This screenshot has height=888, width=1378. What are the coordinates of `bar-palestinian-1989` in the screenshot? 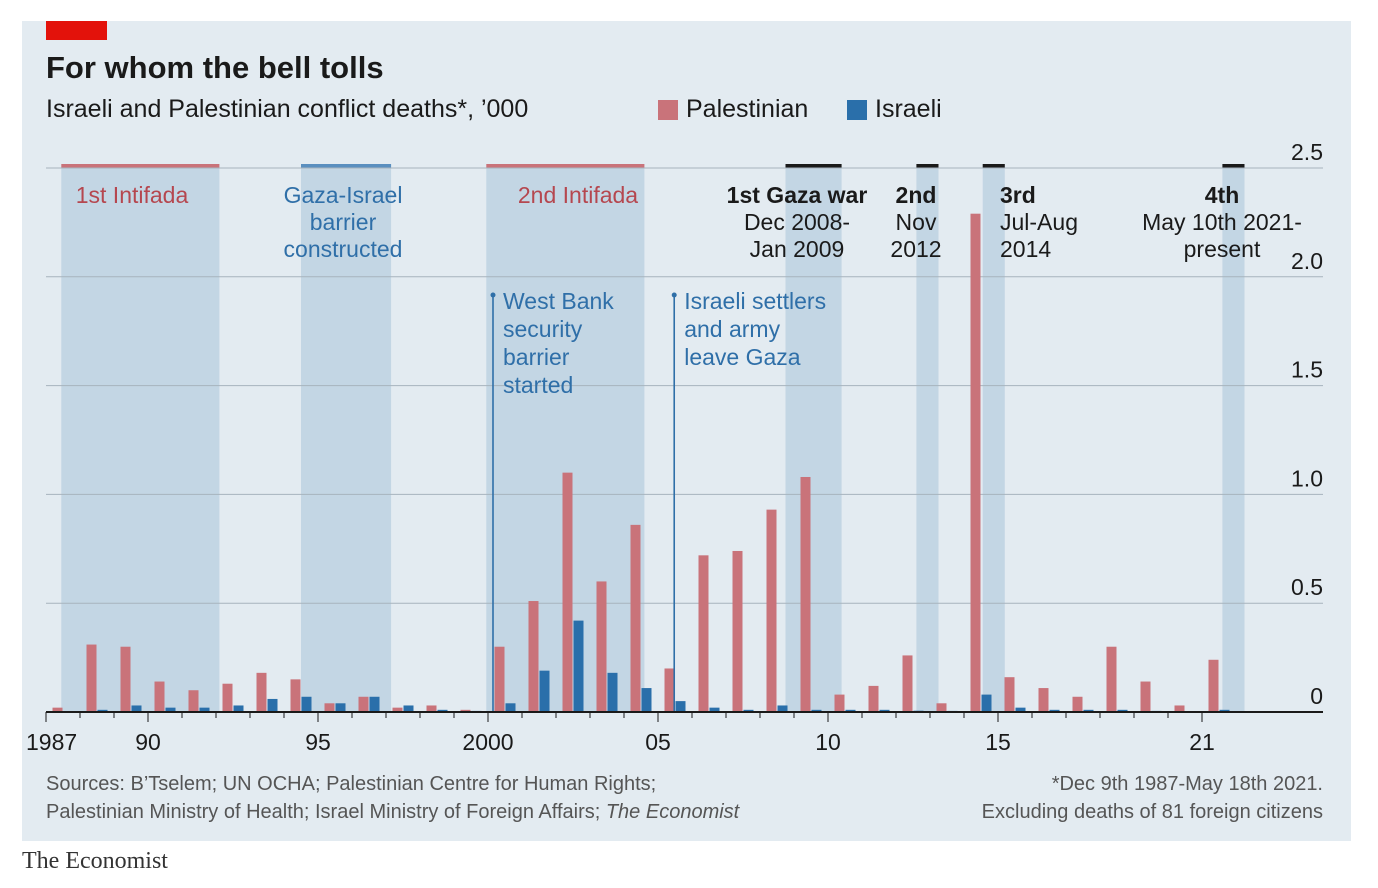 It's located at (125, 679).